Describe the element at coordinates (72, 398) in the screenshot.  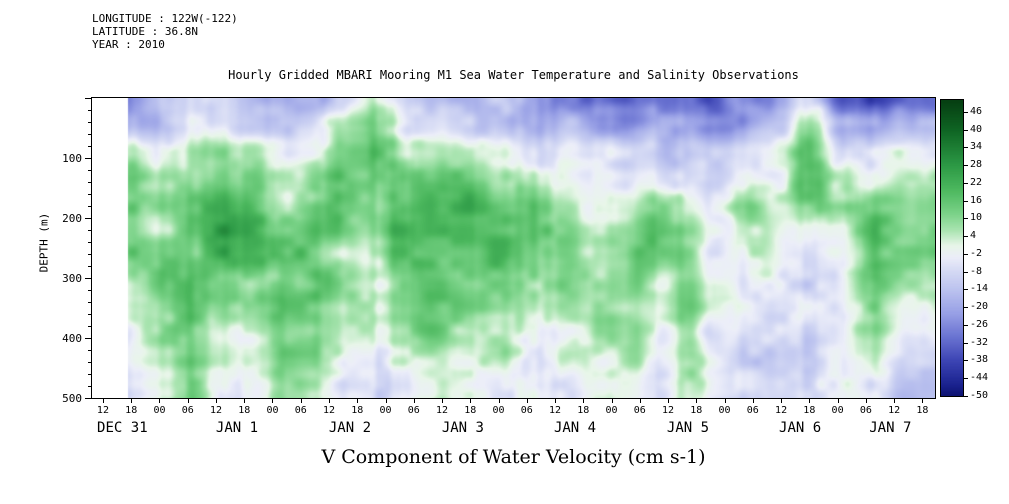
I see `y-tick-label: 500` at that location.